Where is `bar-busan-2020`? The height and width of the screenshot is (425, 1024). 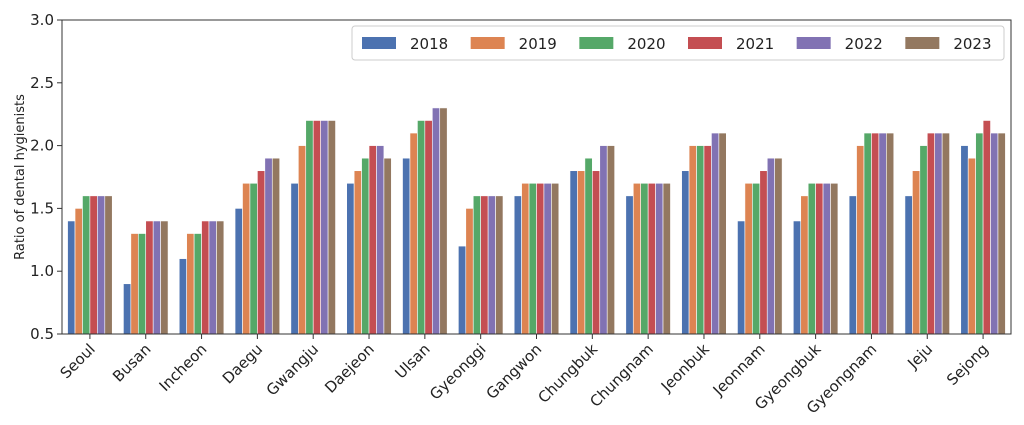
bar-busan-2020 is located at coordinates (142, 284).